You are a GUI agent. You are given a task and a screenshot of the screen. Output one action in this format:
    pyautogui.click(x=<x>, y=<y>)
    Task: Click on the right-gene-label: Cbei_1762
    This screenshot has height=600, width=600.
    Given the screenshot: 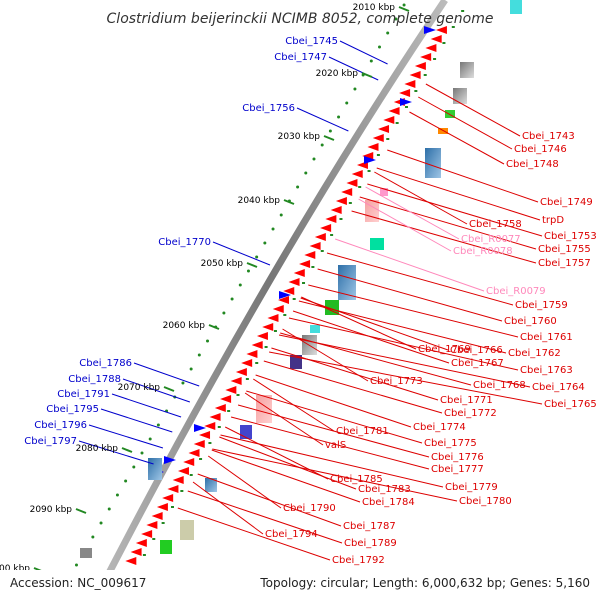 What is the action you would take?
    pyautogui.click(x=534, y=353)
    